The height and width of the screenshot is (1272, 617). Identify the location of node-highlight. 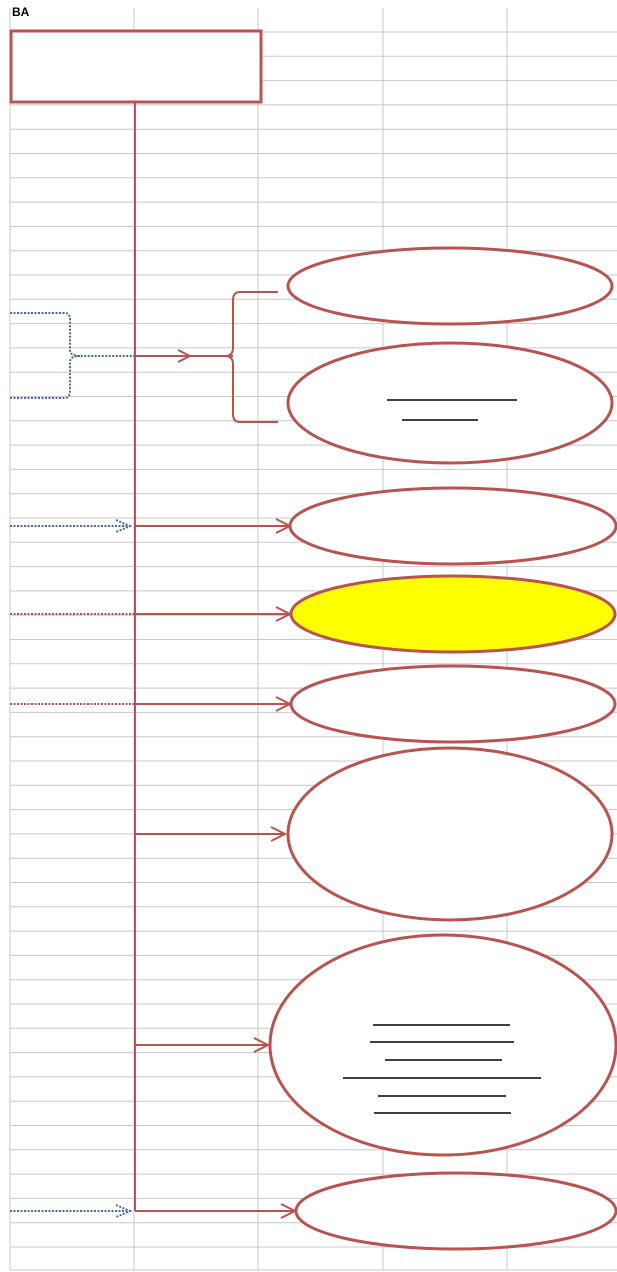
(453, 614).